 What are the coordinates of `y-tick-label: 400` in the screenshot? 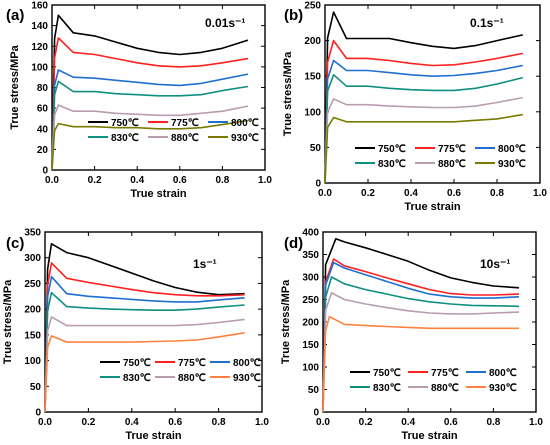 It's located at (310, 233).